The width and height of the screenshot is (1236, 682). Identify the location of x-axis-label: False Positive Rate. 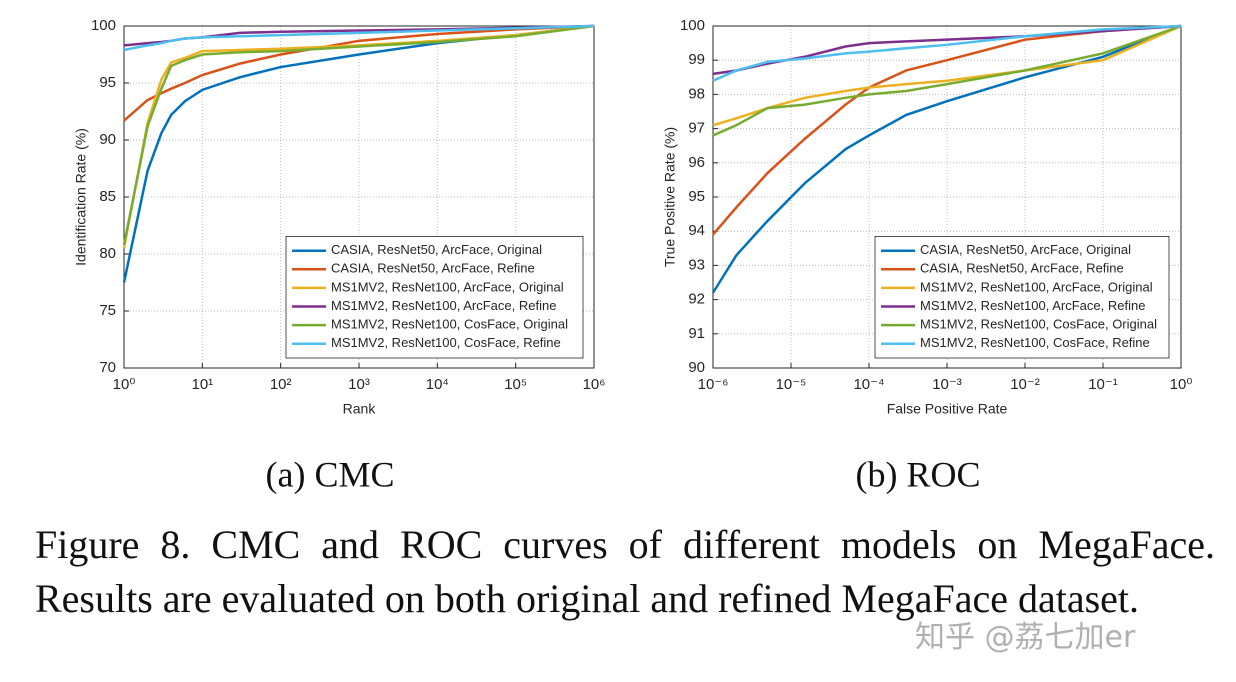
(947, 409).